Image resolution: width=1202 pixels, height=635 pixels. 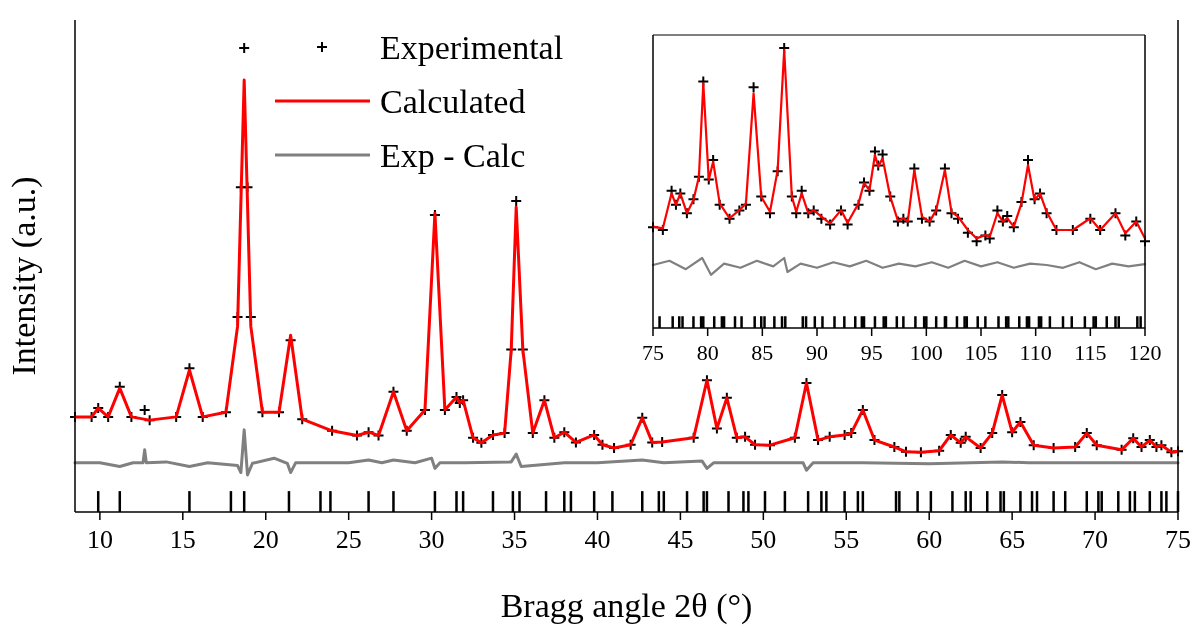 What do you see at coordinates (762, 352) in the screenshot?
I see `x-tick-label: 85` at bounding box center [762, 352].